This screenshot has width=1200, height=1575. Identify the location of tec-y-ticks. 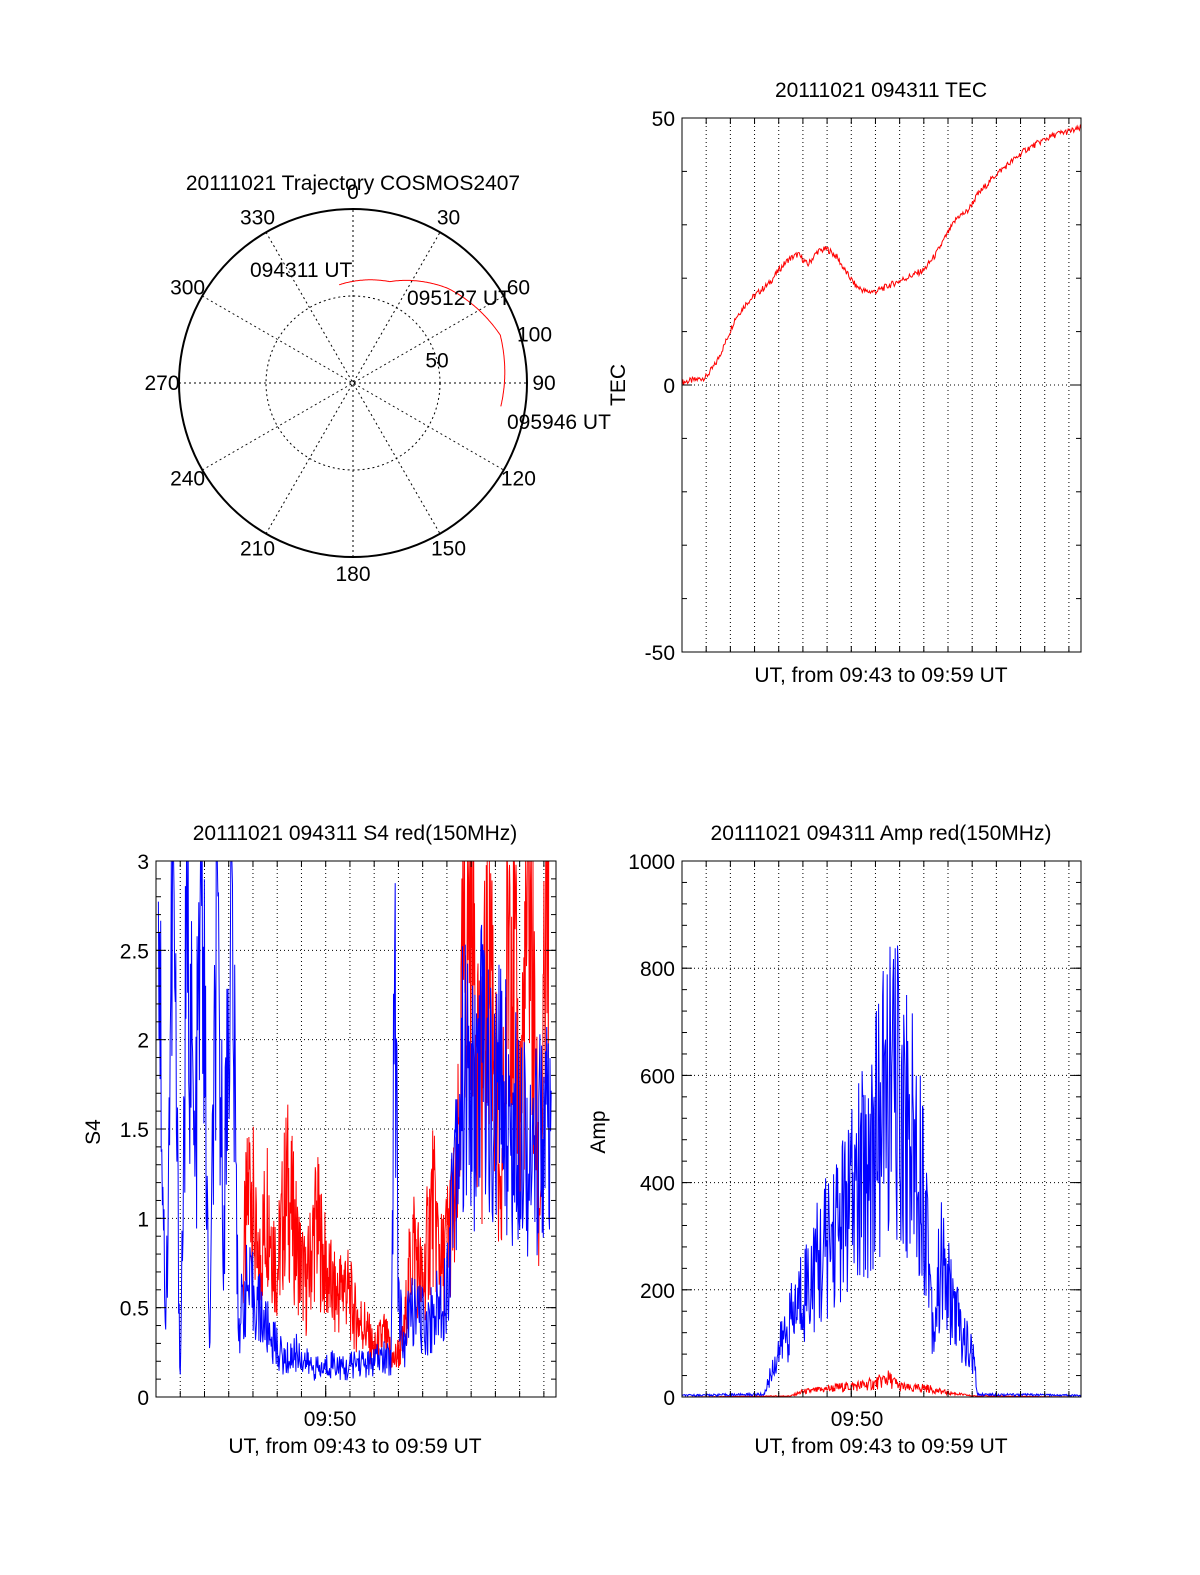
(881, 385).